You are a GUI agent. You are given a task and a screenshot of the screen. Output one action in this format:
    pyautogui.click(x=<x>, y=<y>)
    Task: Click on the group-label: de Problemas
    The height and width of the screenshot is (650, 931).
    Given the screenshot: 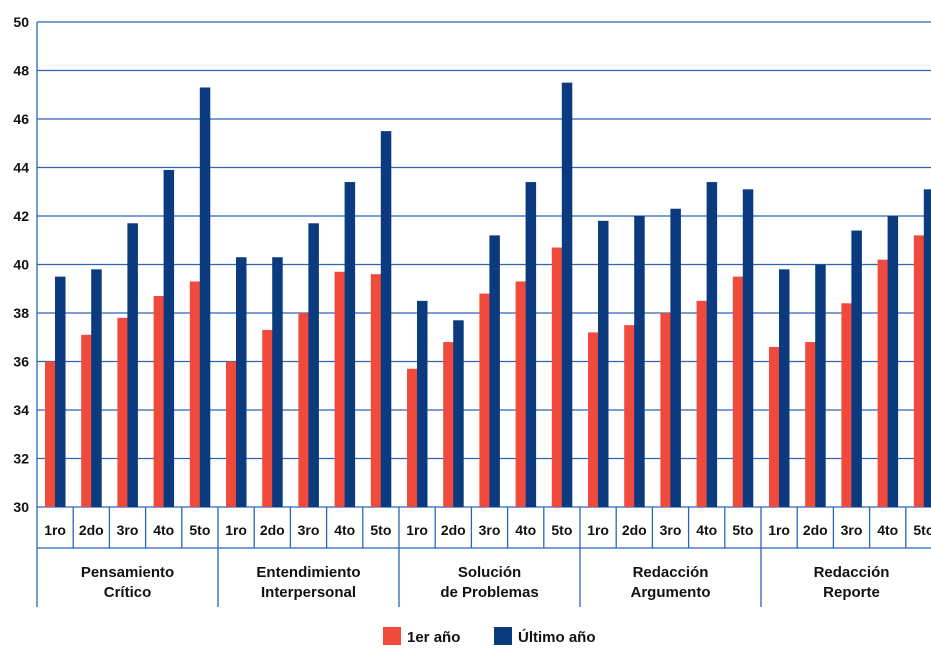 What is the action you would take?
    pyautogui.click(x=489, y=592)
    